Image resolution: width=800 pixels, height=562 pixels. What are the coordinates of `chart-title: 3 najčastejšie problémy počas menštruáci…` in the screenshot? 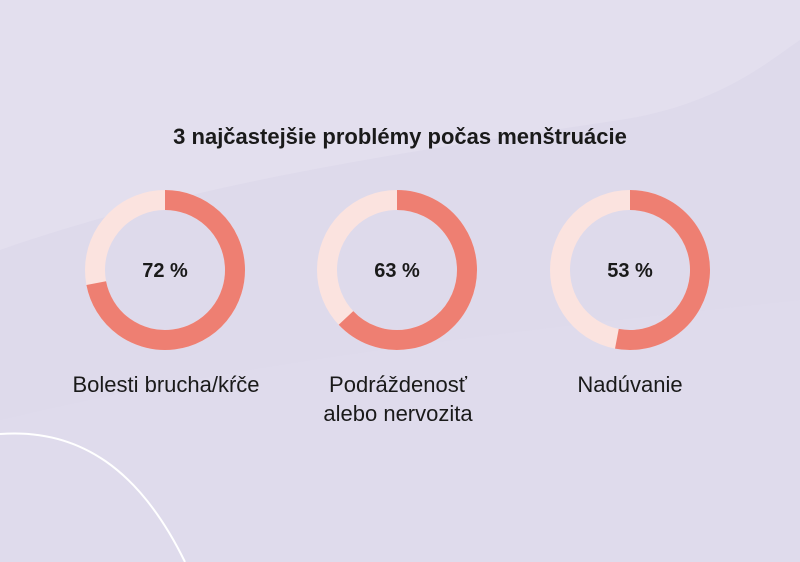 It's located at (400, 136).